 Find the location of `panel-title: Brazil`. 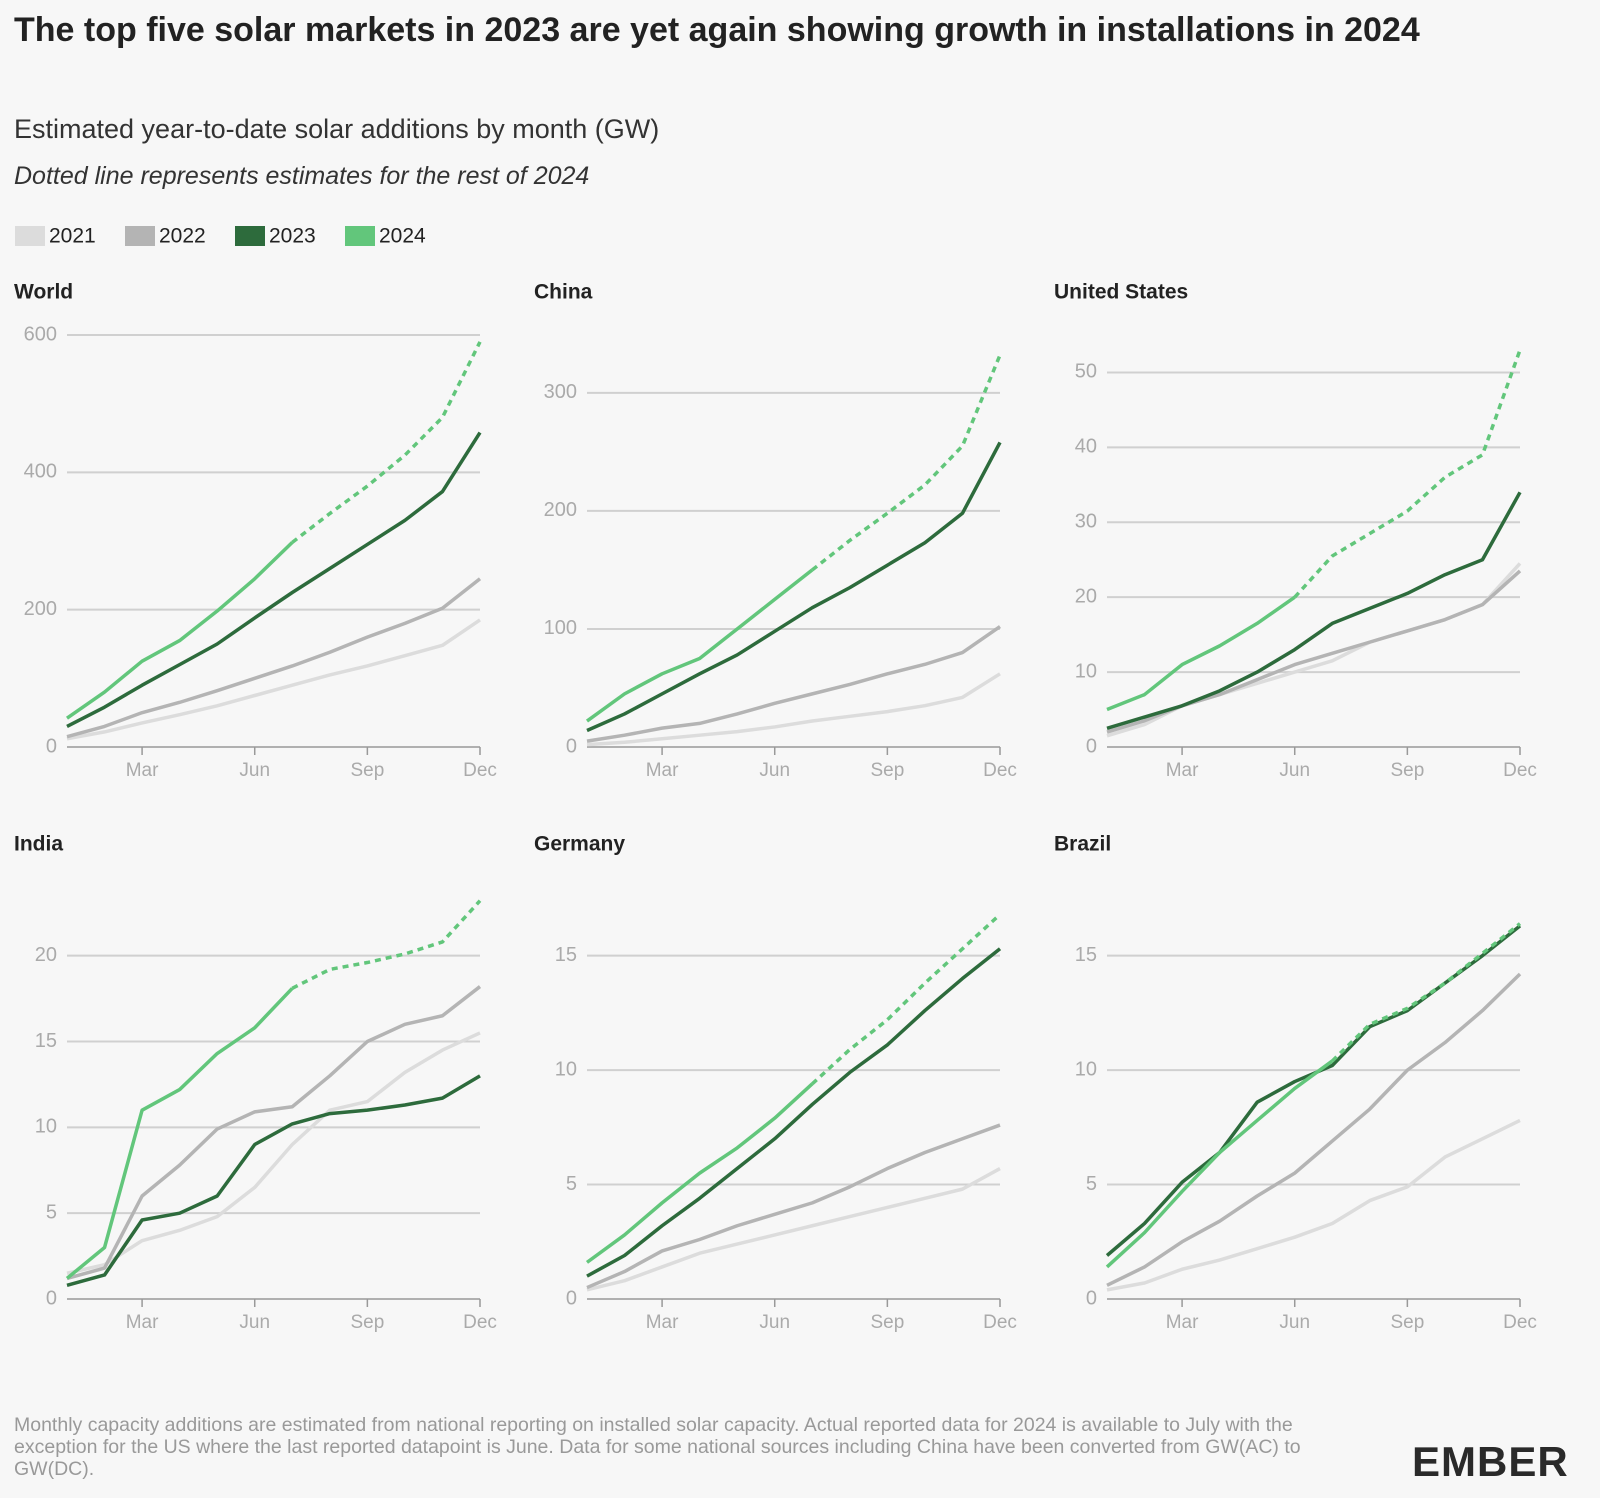

panel-title: Brazil is located at coordinates (1082, 844).